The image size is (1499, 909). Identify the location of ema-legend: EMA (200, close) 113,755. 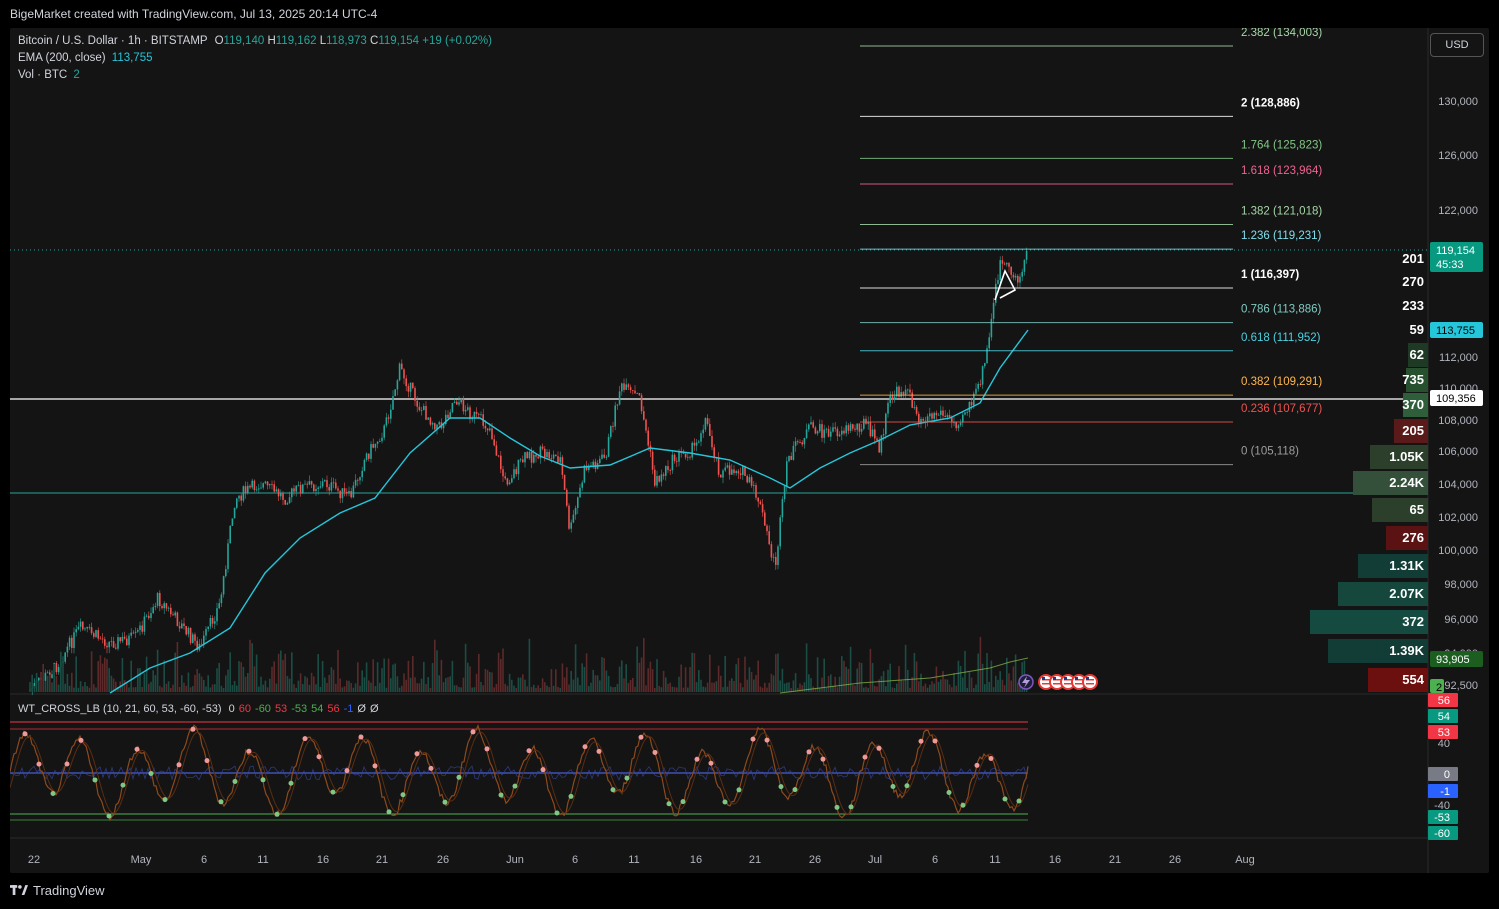
(85, 58).